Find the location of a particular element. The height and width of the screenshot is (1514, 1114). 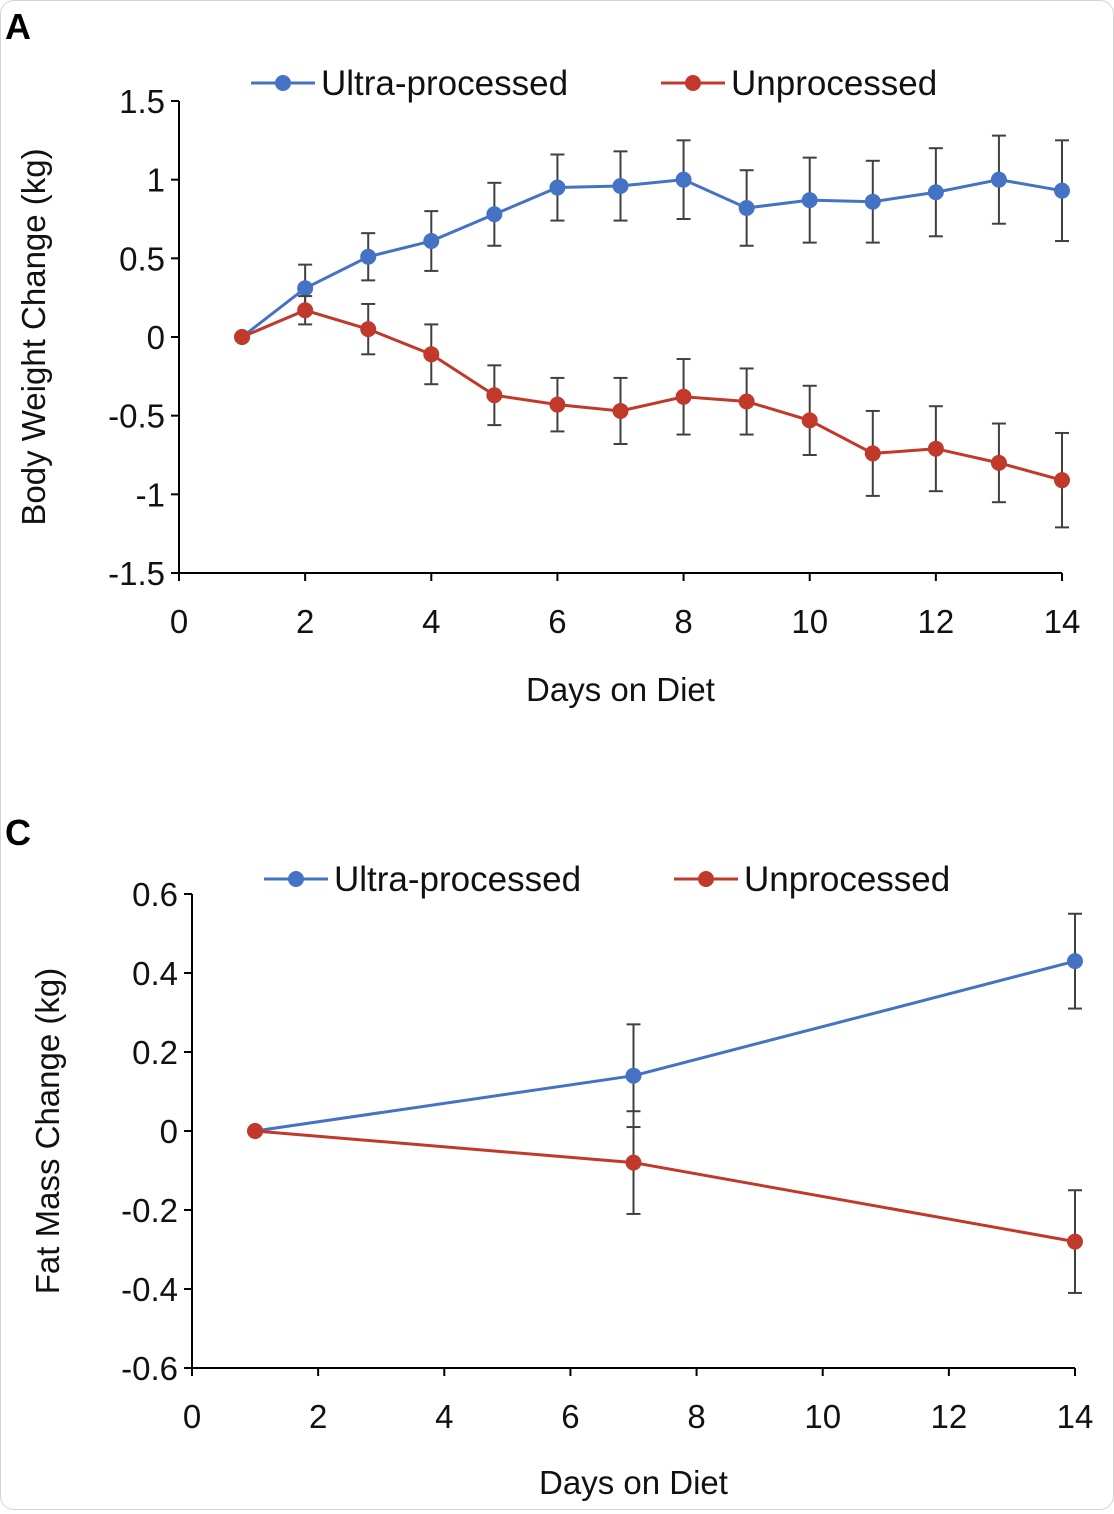

y-tick-label: 0.4 is located at coordinates (155, 973).